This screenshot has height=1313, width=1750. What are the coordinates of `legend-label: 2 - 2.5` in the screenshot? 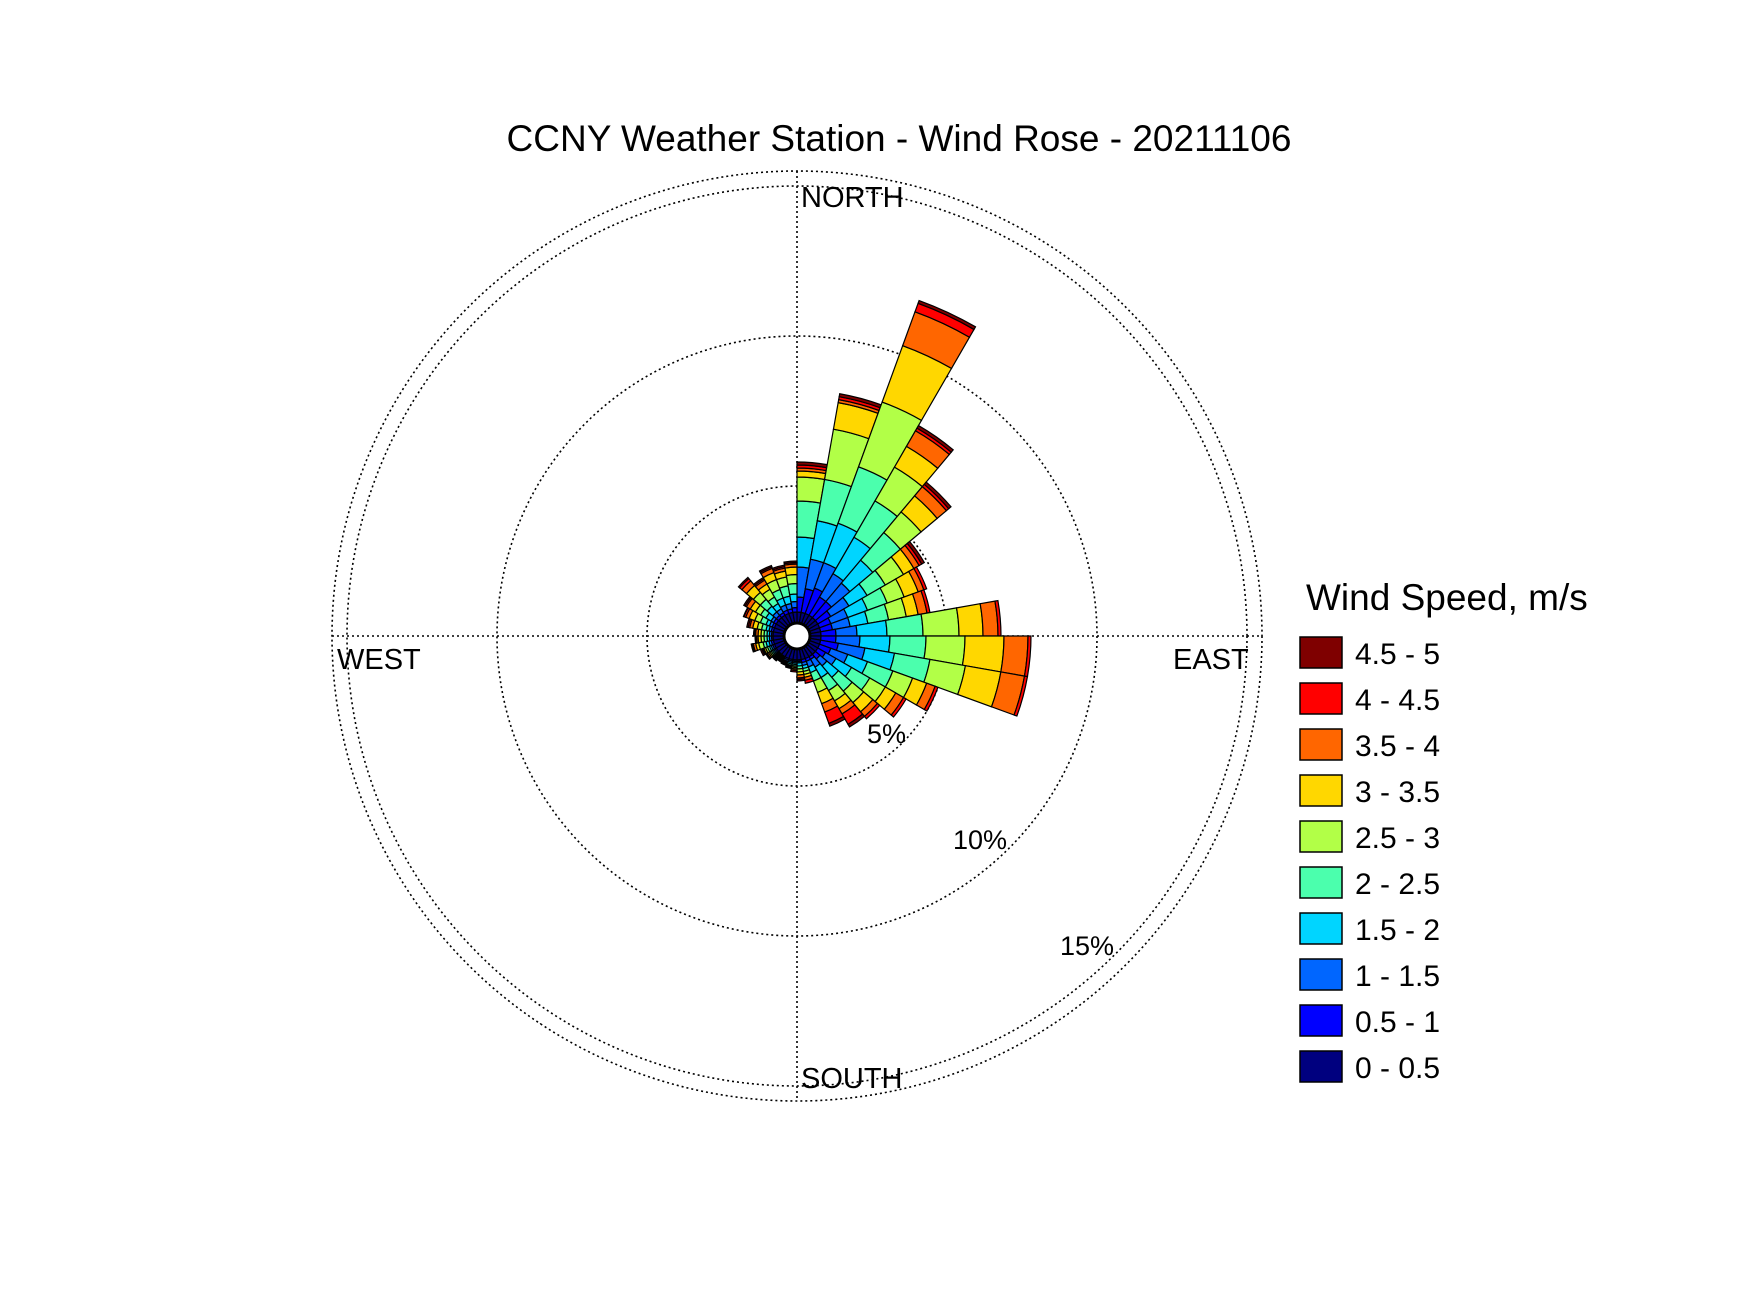 It's located at (1397, 884).